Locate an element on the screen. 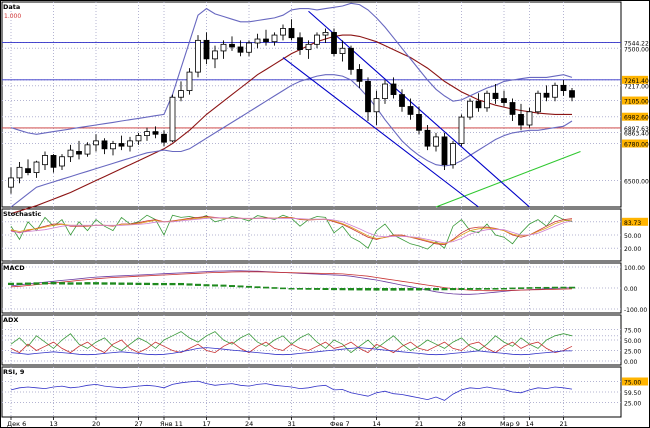 The image size is (650, 428). price-y-tick-label: 6500.00 is located at coordinates (636, 182).